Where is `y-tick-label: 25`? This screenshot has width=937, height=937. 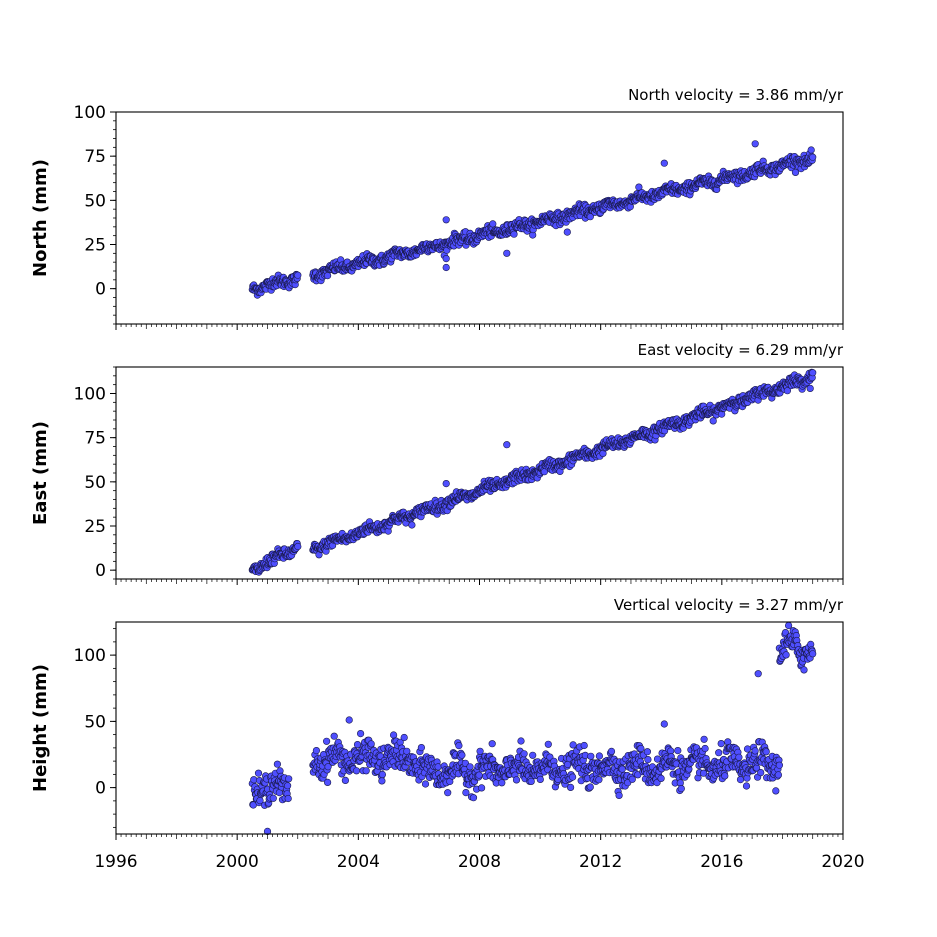 y-tick-label: 25 is located at coordinates (95, 527).